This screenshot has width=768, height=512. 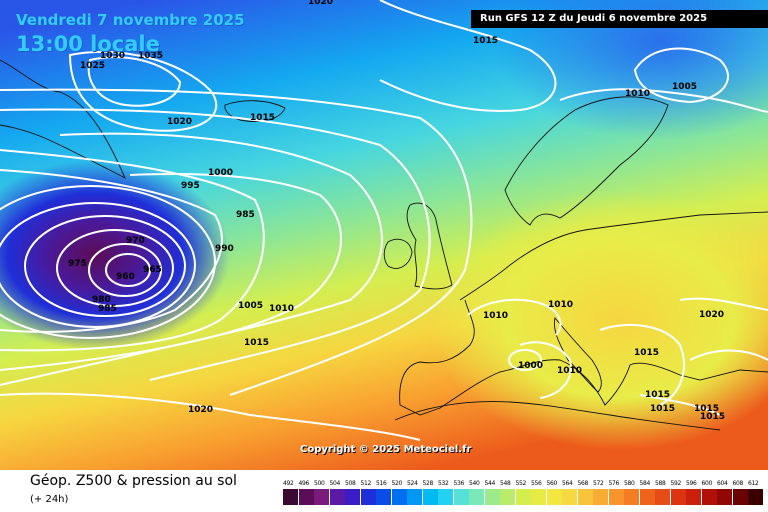 I want to click on legend-value: 612, so click(x=753, y=483).